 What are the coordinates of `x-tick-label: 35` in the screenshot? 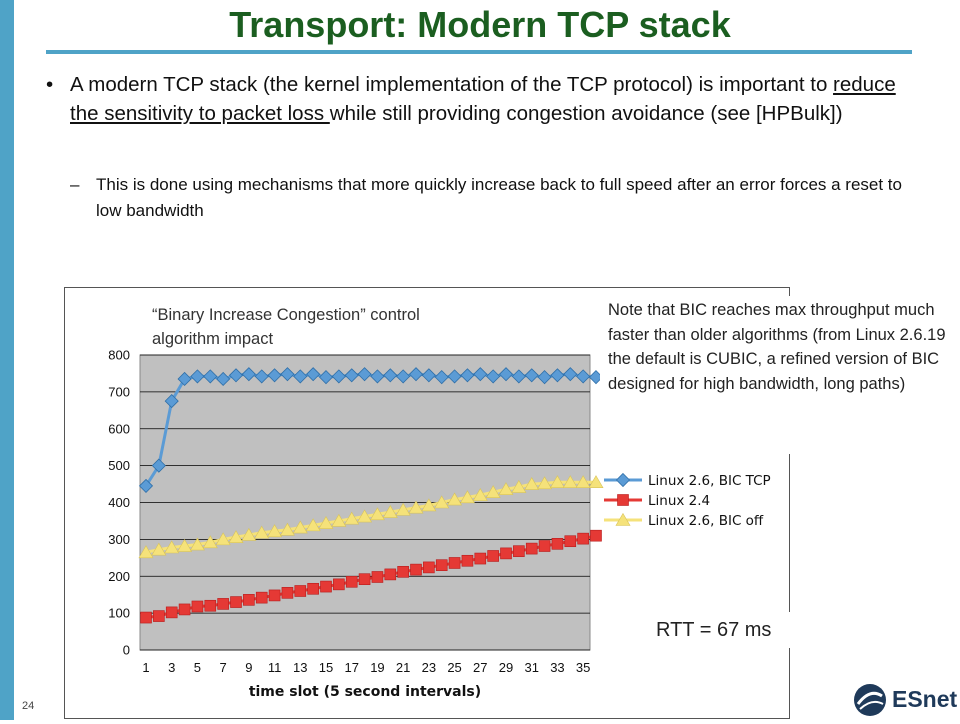 It's located at (583, 667).